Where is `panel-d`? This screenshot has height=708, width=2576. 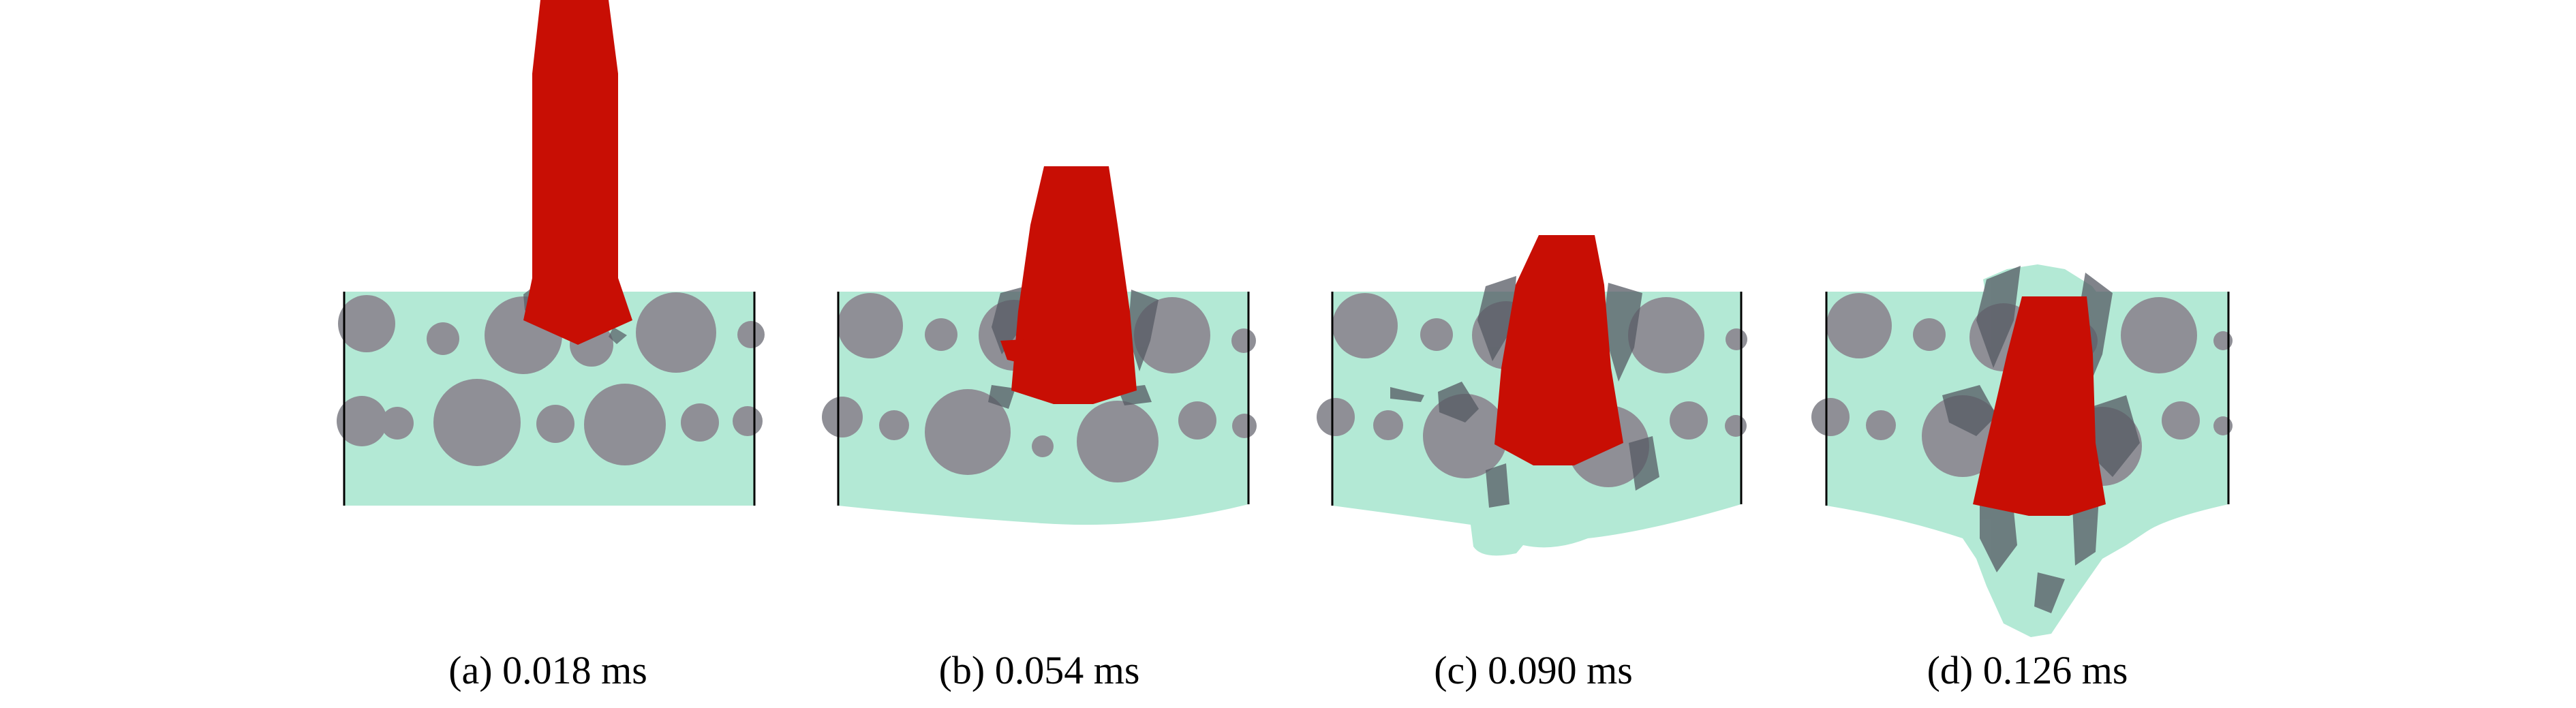 panel-d is located at coordinates (2022, 450).